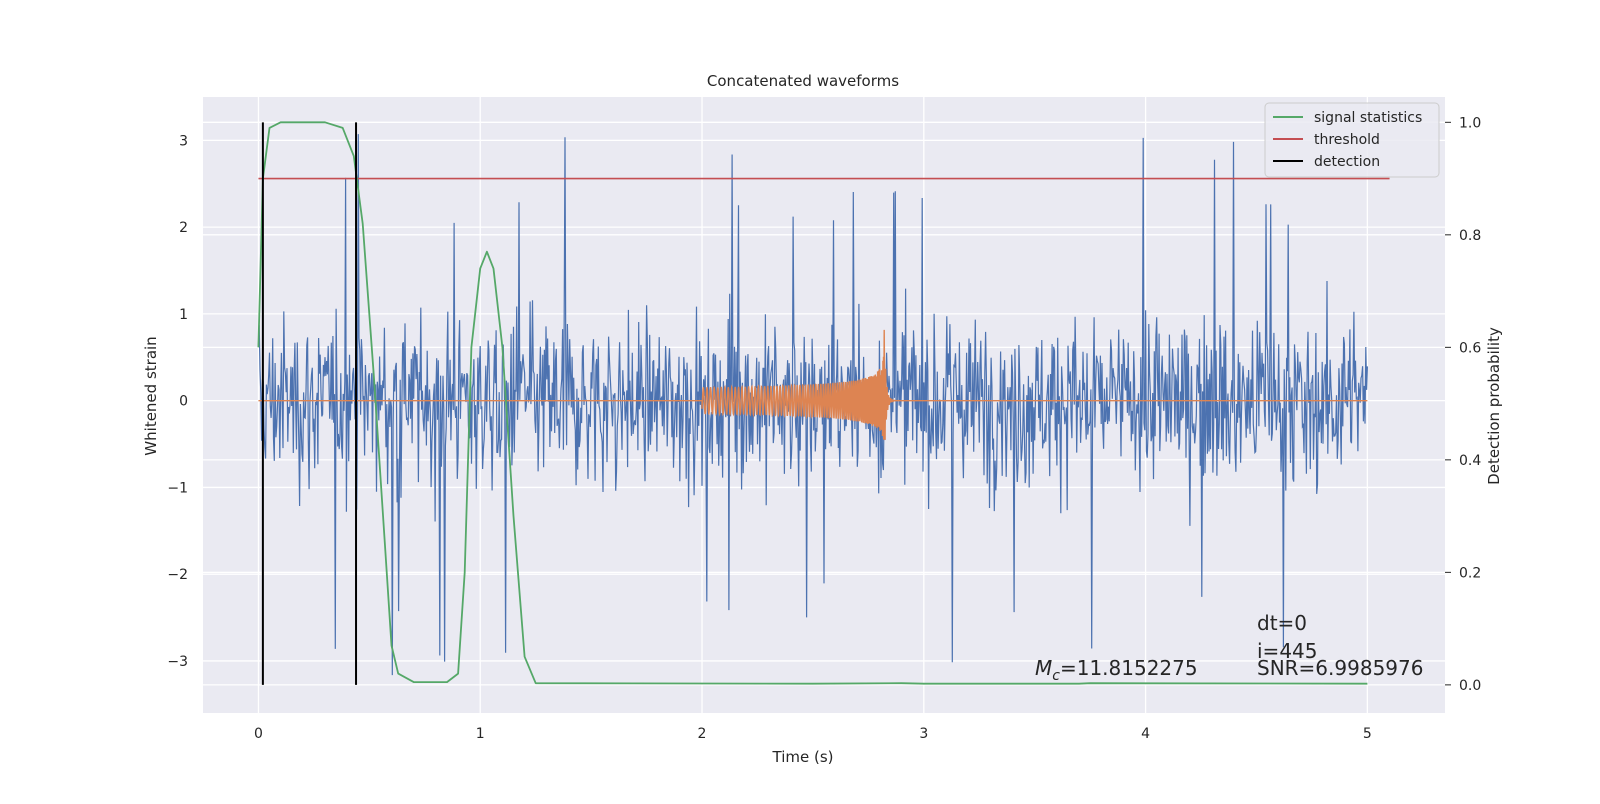 This screenshot has height=804, width=1600. I want to click on y-tick-label: 3, so click(183, 141).